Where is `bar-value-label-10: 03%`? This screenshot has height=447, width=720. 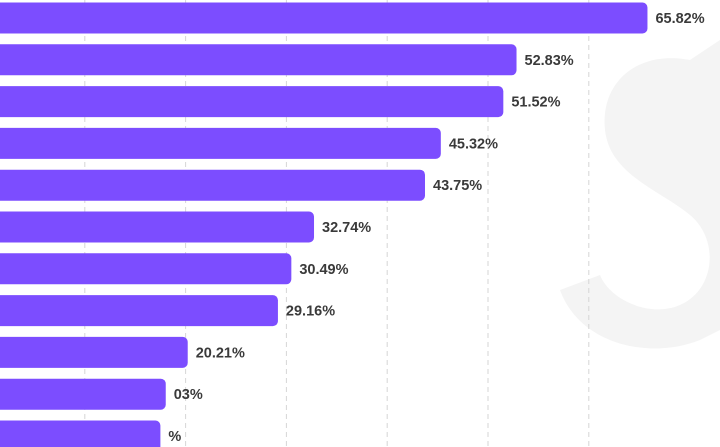 bar-value-label-10: 03% is located at coordinates (188, 395).